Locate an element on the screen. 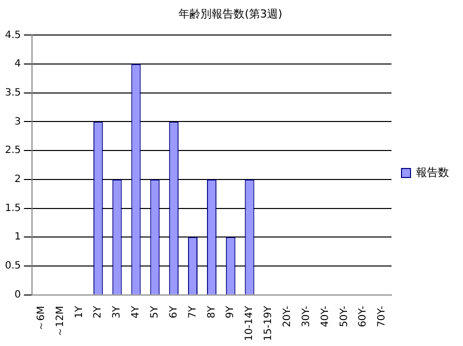  x-tick-label: 50Y- is located at coordinates (344, 316).